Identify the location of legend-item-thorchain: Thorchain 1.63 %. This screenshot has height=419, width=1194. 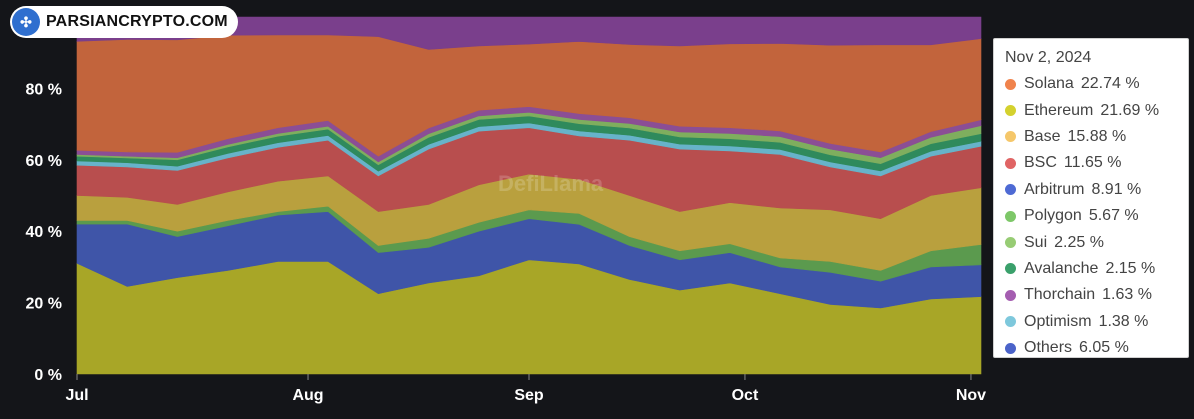
(1096, 295).